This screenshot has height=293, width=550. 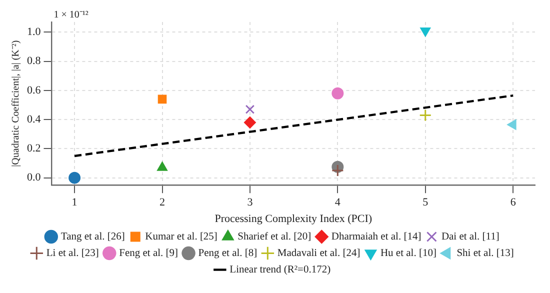 I want to click on legend-label: Tang et al. [26], so click(x=92, y=237).